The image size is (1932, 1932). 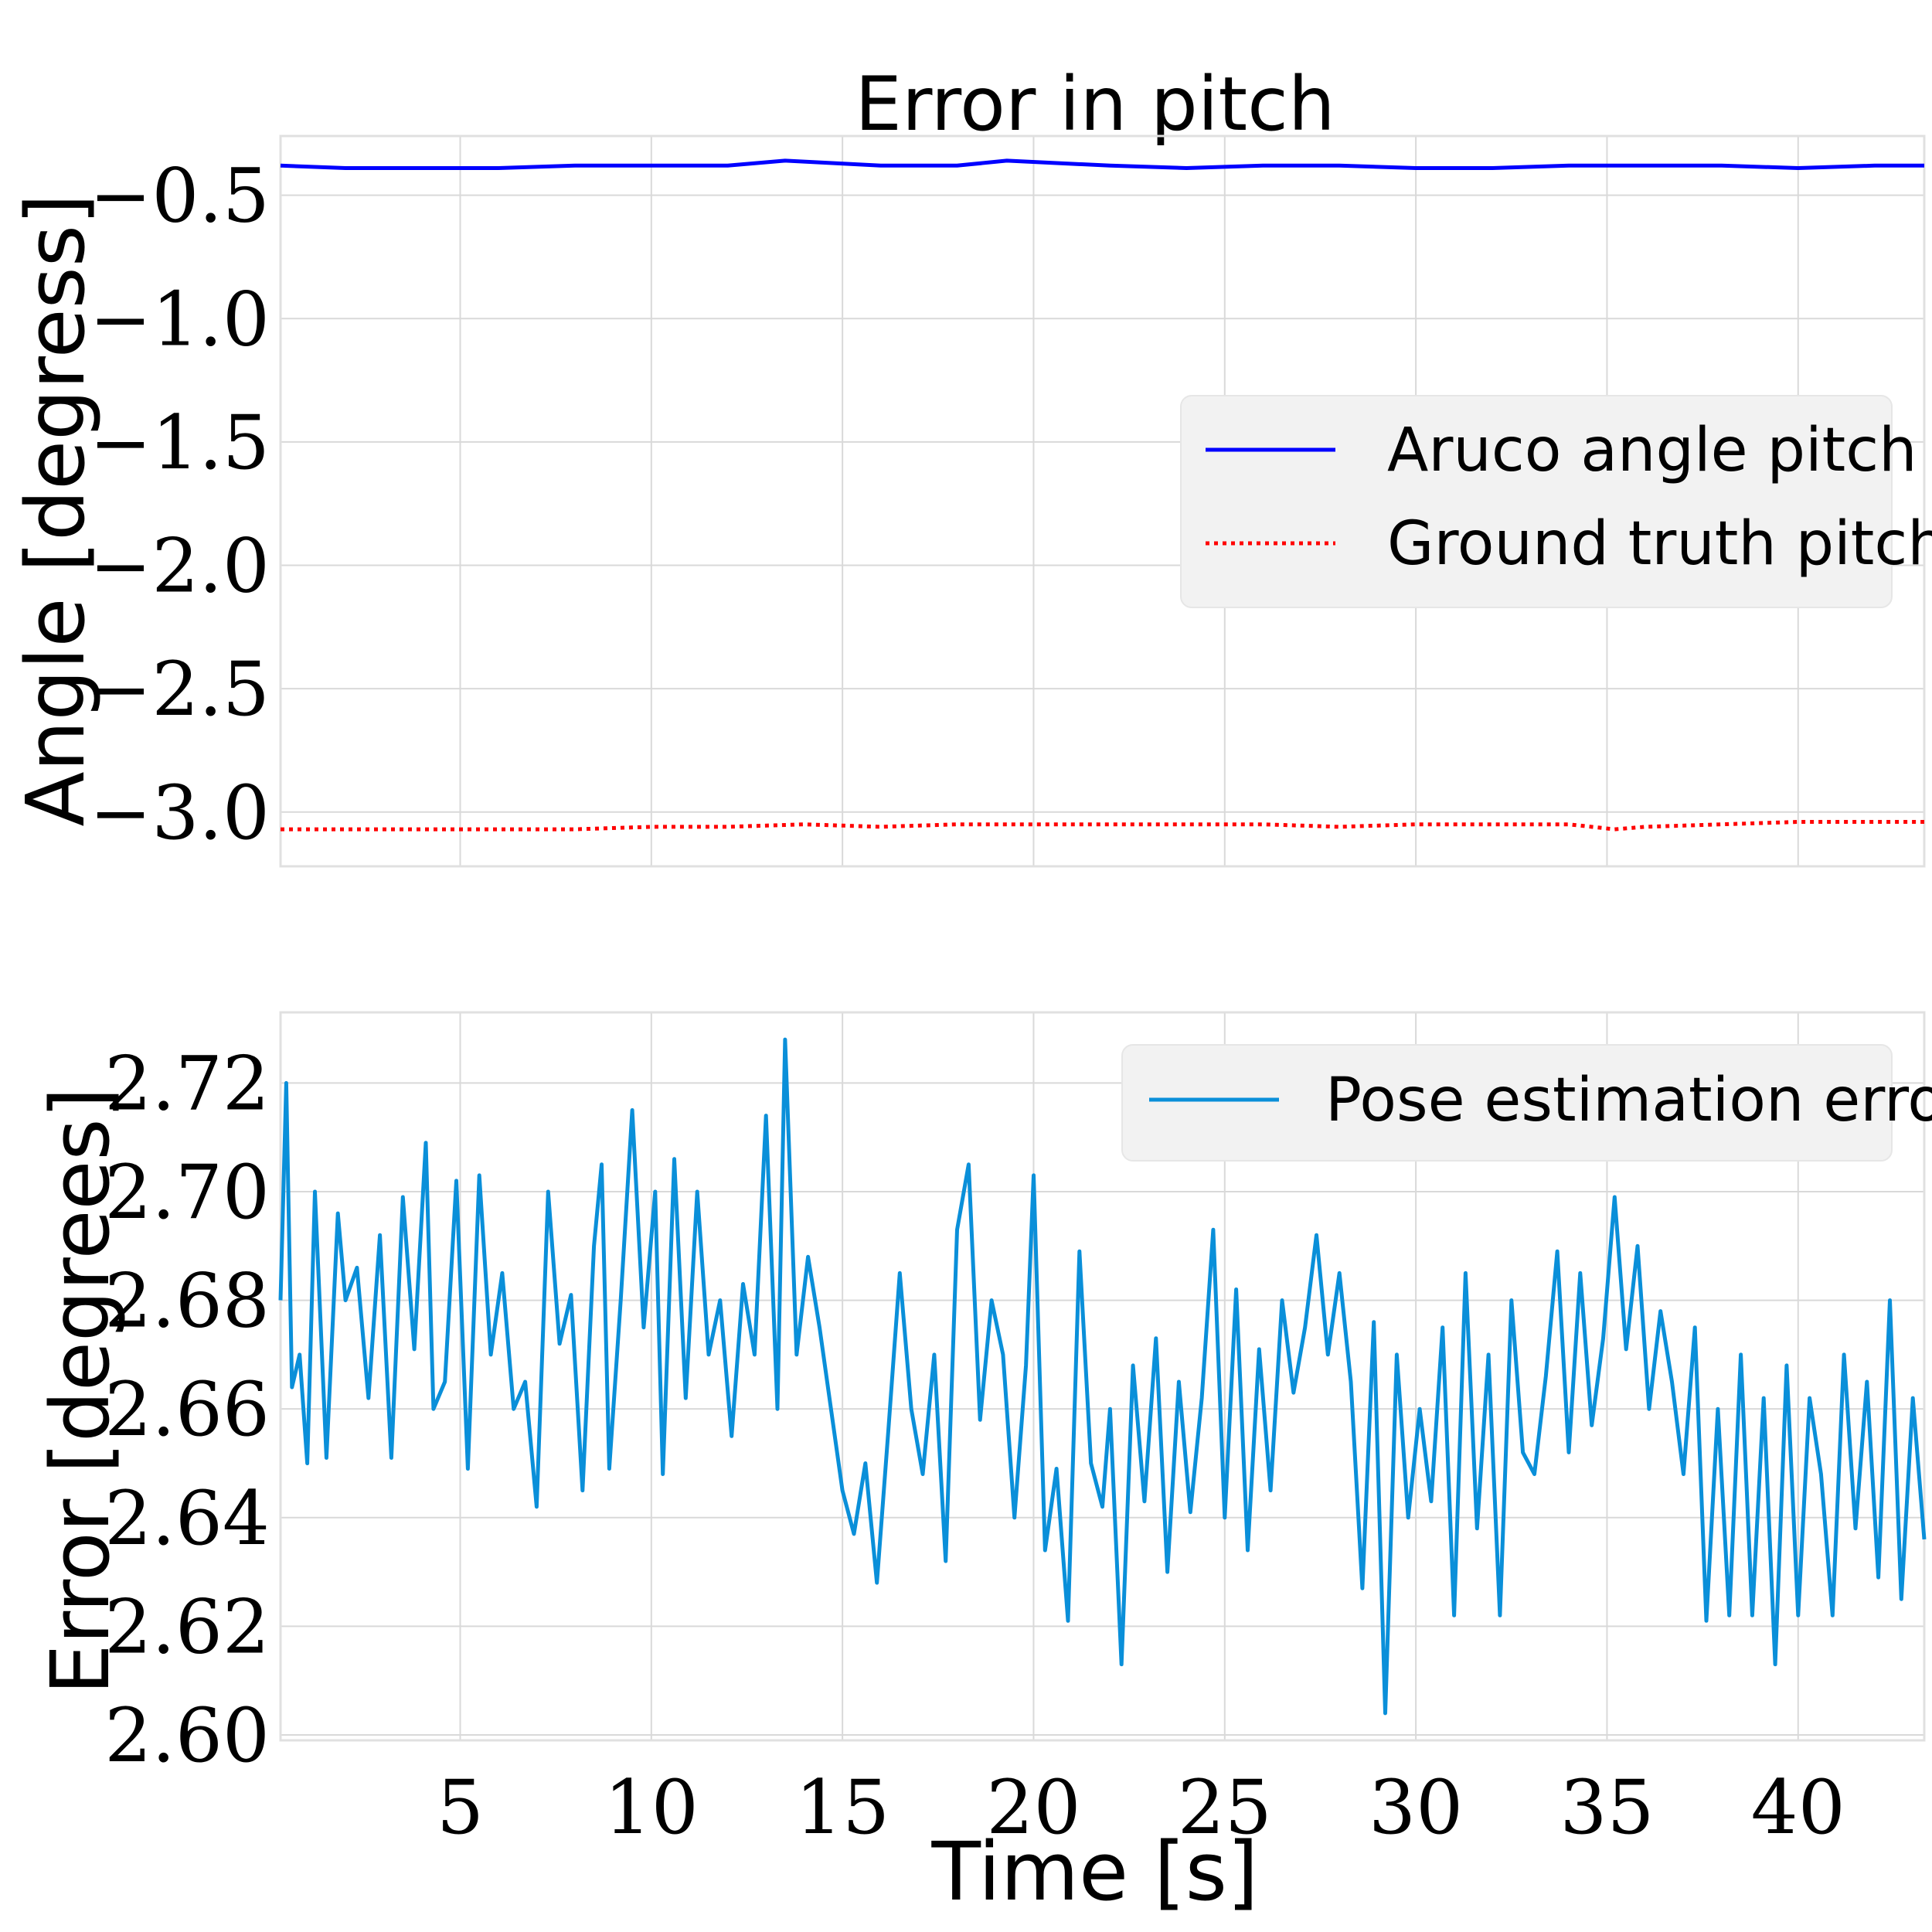 I want to click on legend: Pose estimation error, so click(x=1526, y=1103).